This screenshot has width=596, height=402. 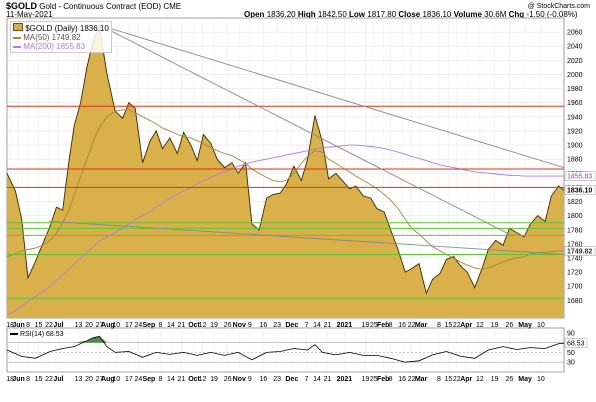 What do you see at coordinates (374, 379) in the screenshot?
I see `rsi-x-tick-label: 25` at bounding box center [374, 379].